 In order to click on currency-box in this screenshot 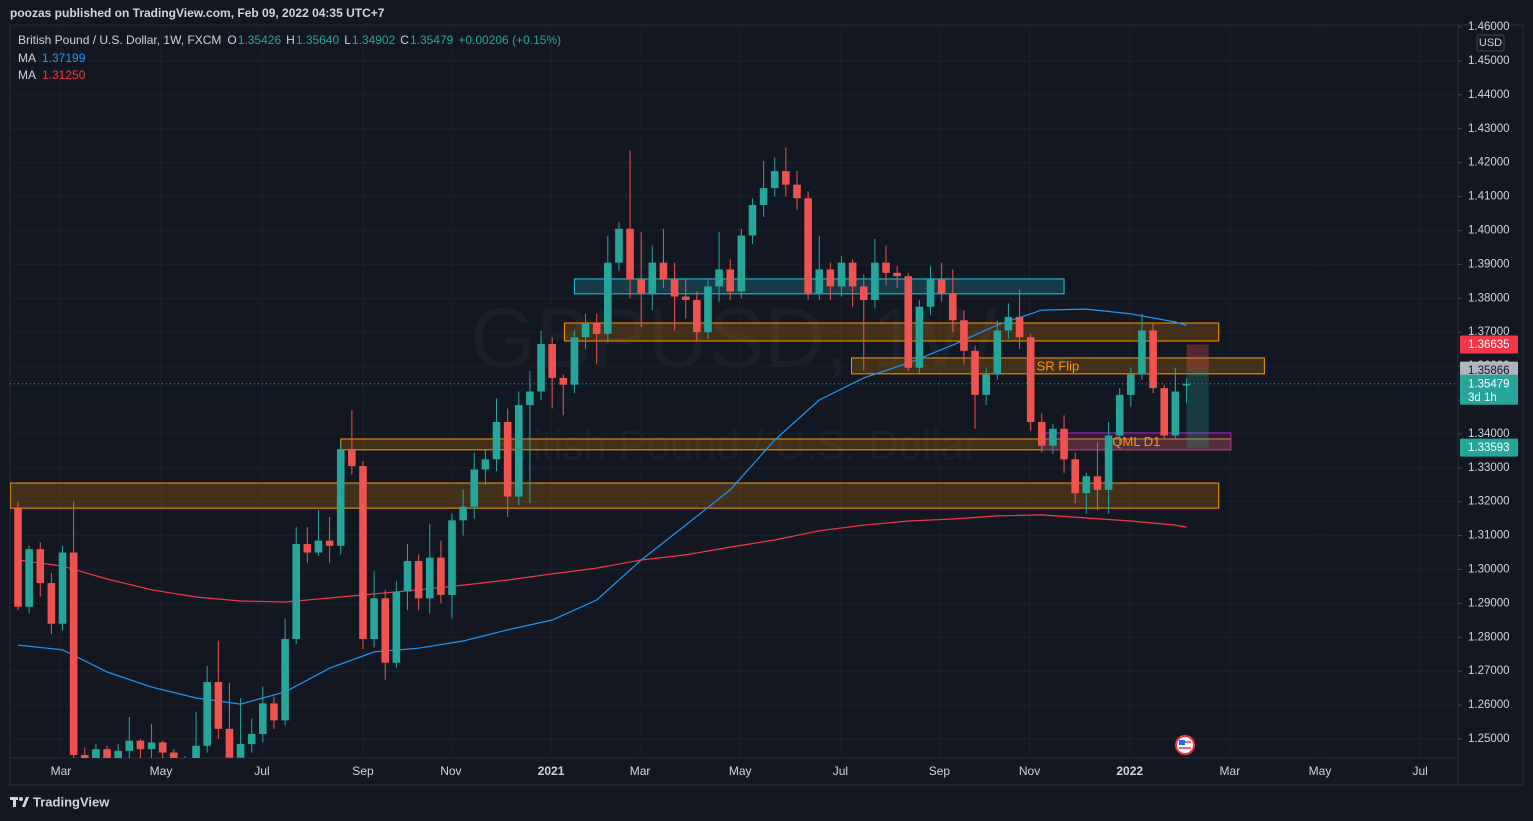, I will do `click(1490, 43)`.